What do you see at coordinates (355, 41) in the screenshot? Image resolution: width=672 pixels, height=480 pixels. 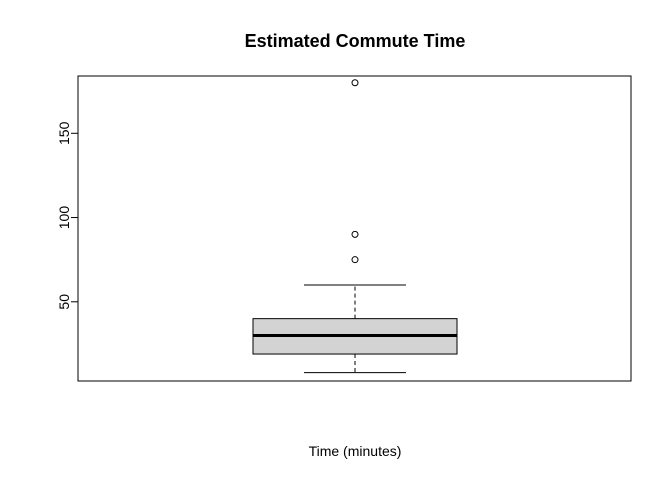 I see `chart-title: Estimated Commute Time` at bounding box center [355, 41].